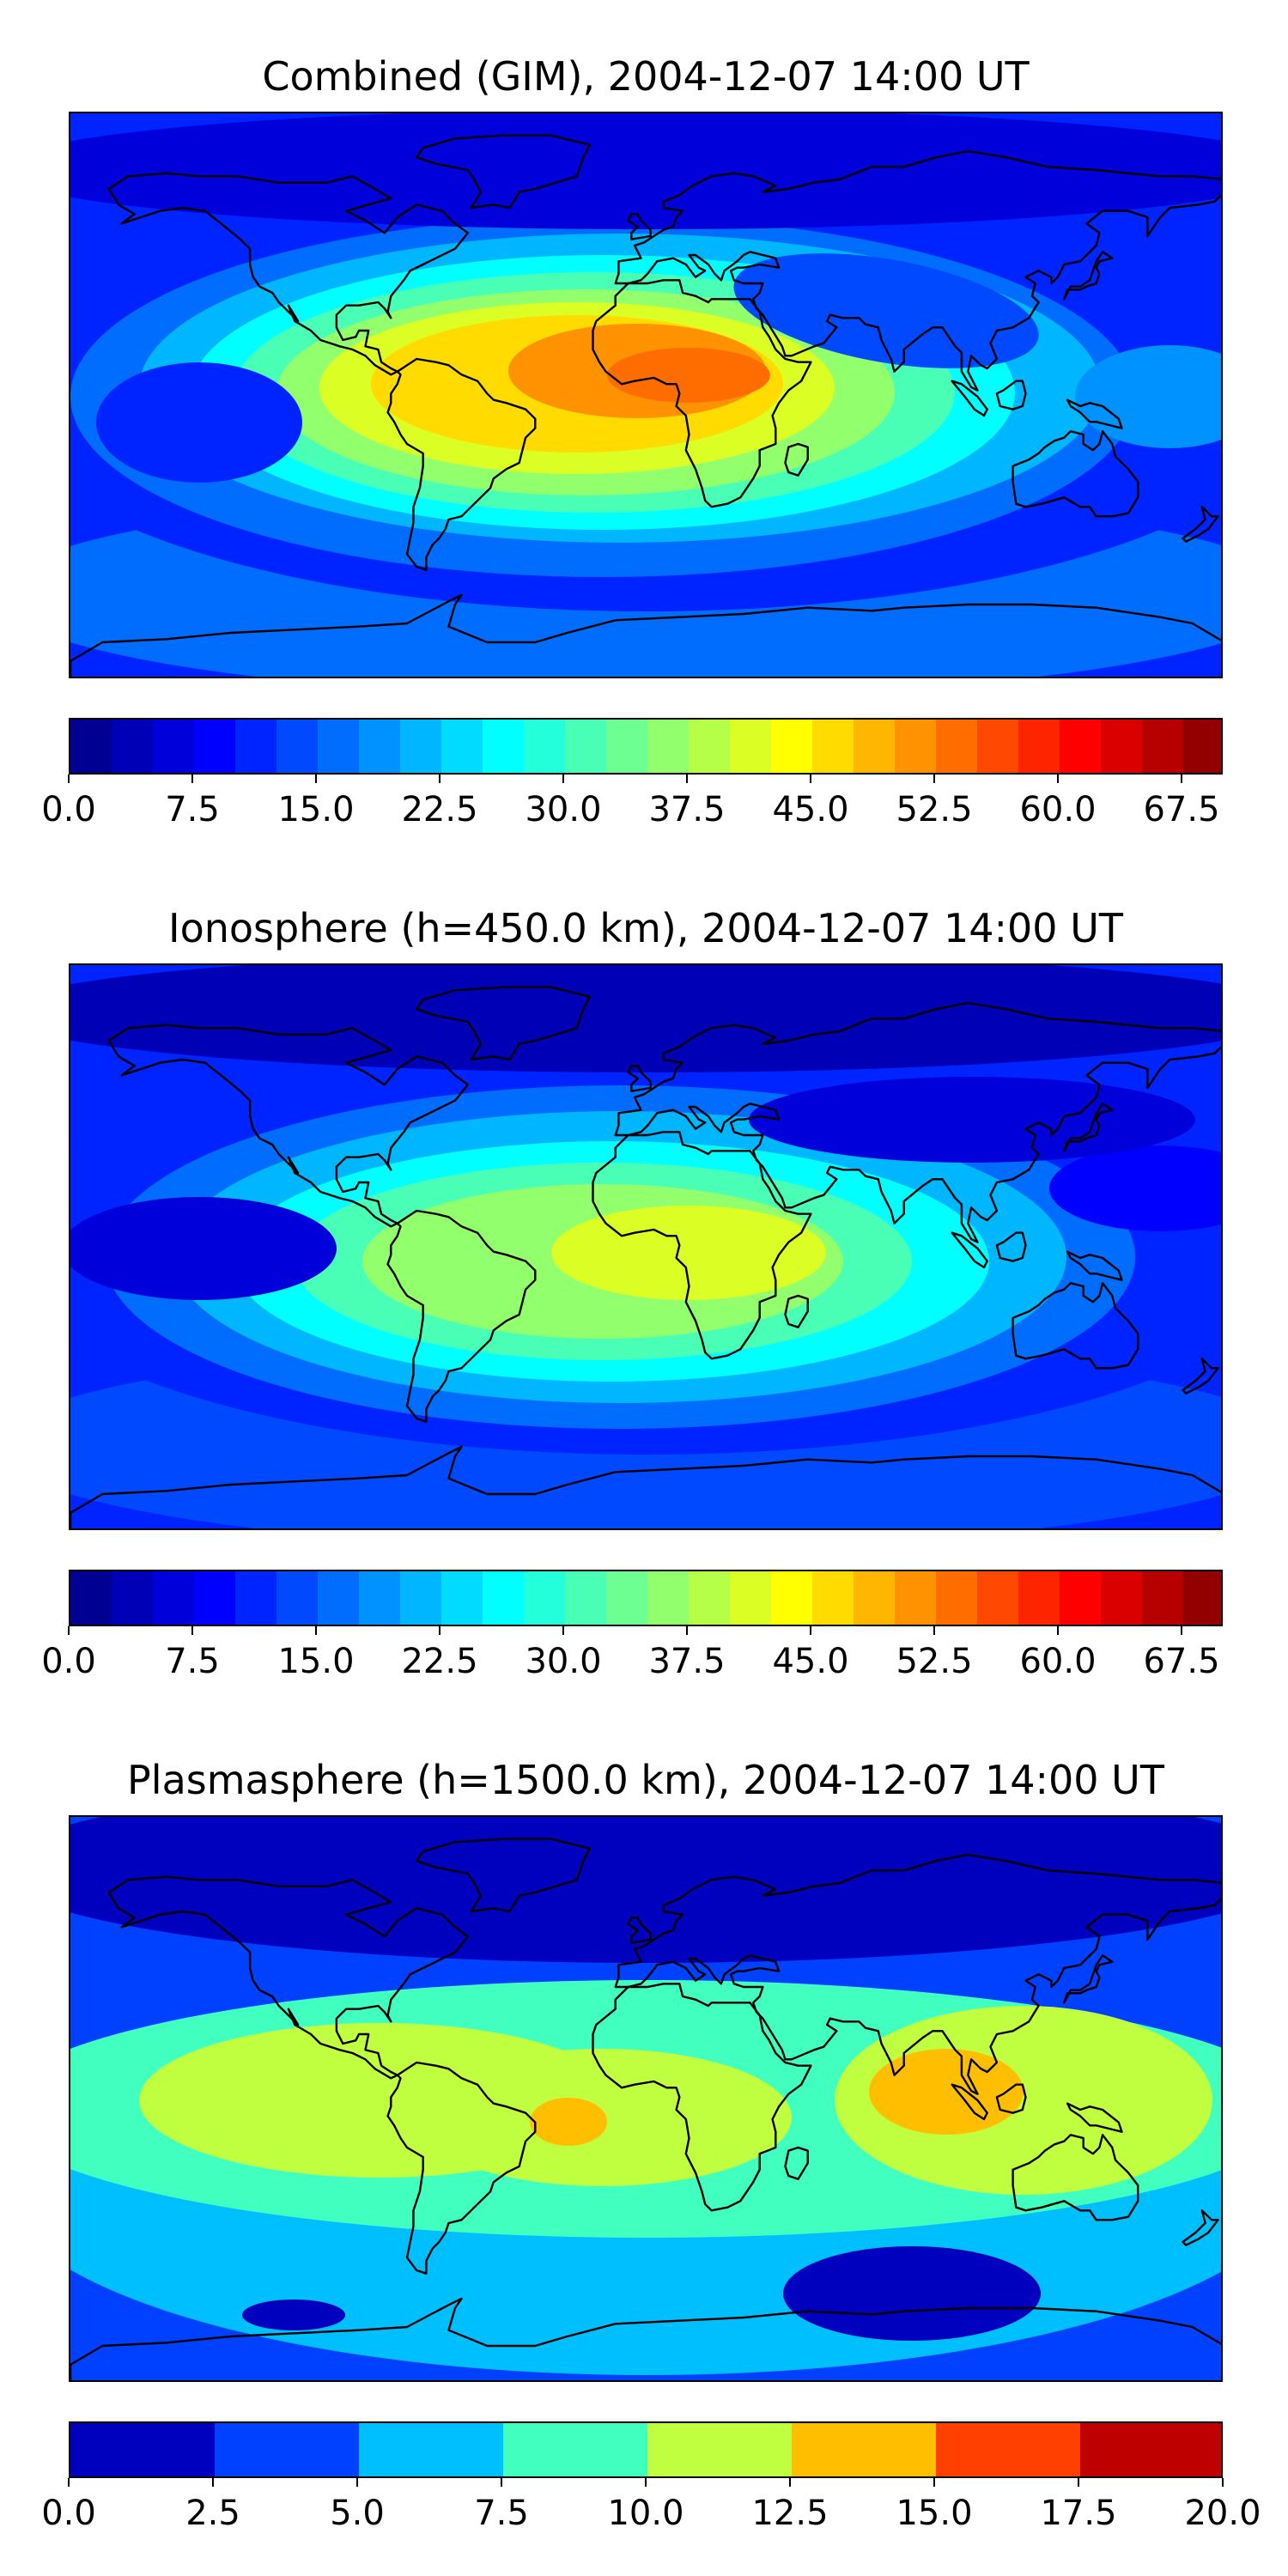 The image size is (1288, 2576). What do you see at coordinates (563, 810) in the screenshot?
I see `colorbar-tick-label: 30.0` at bounding box center [563, 810].